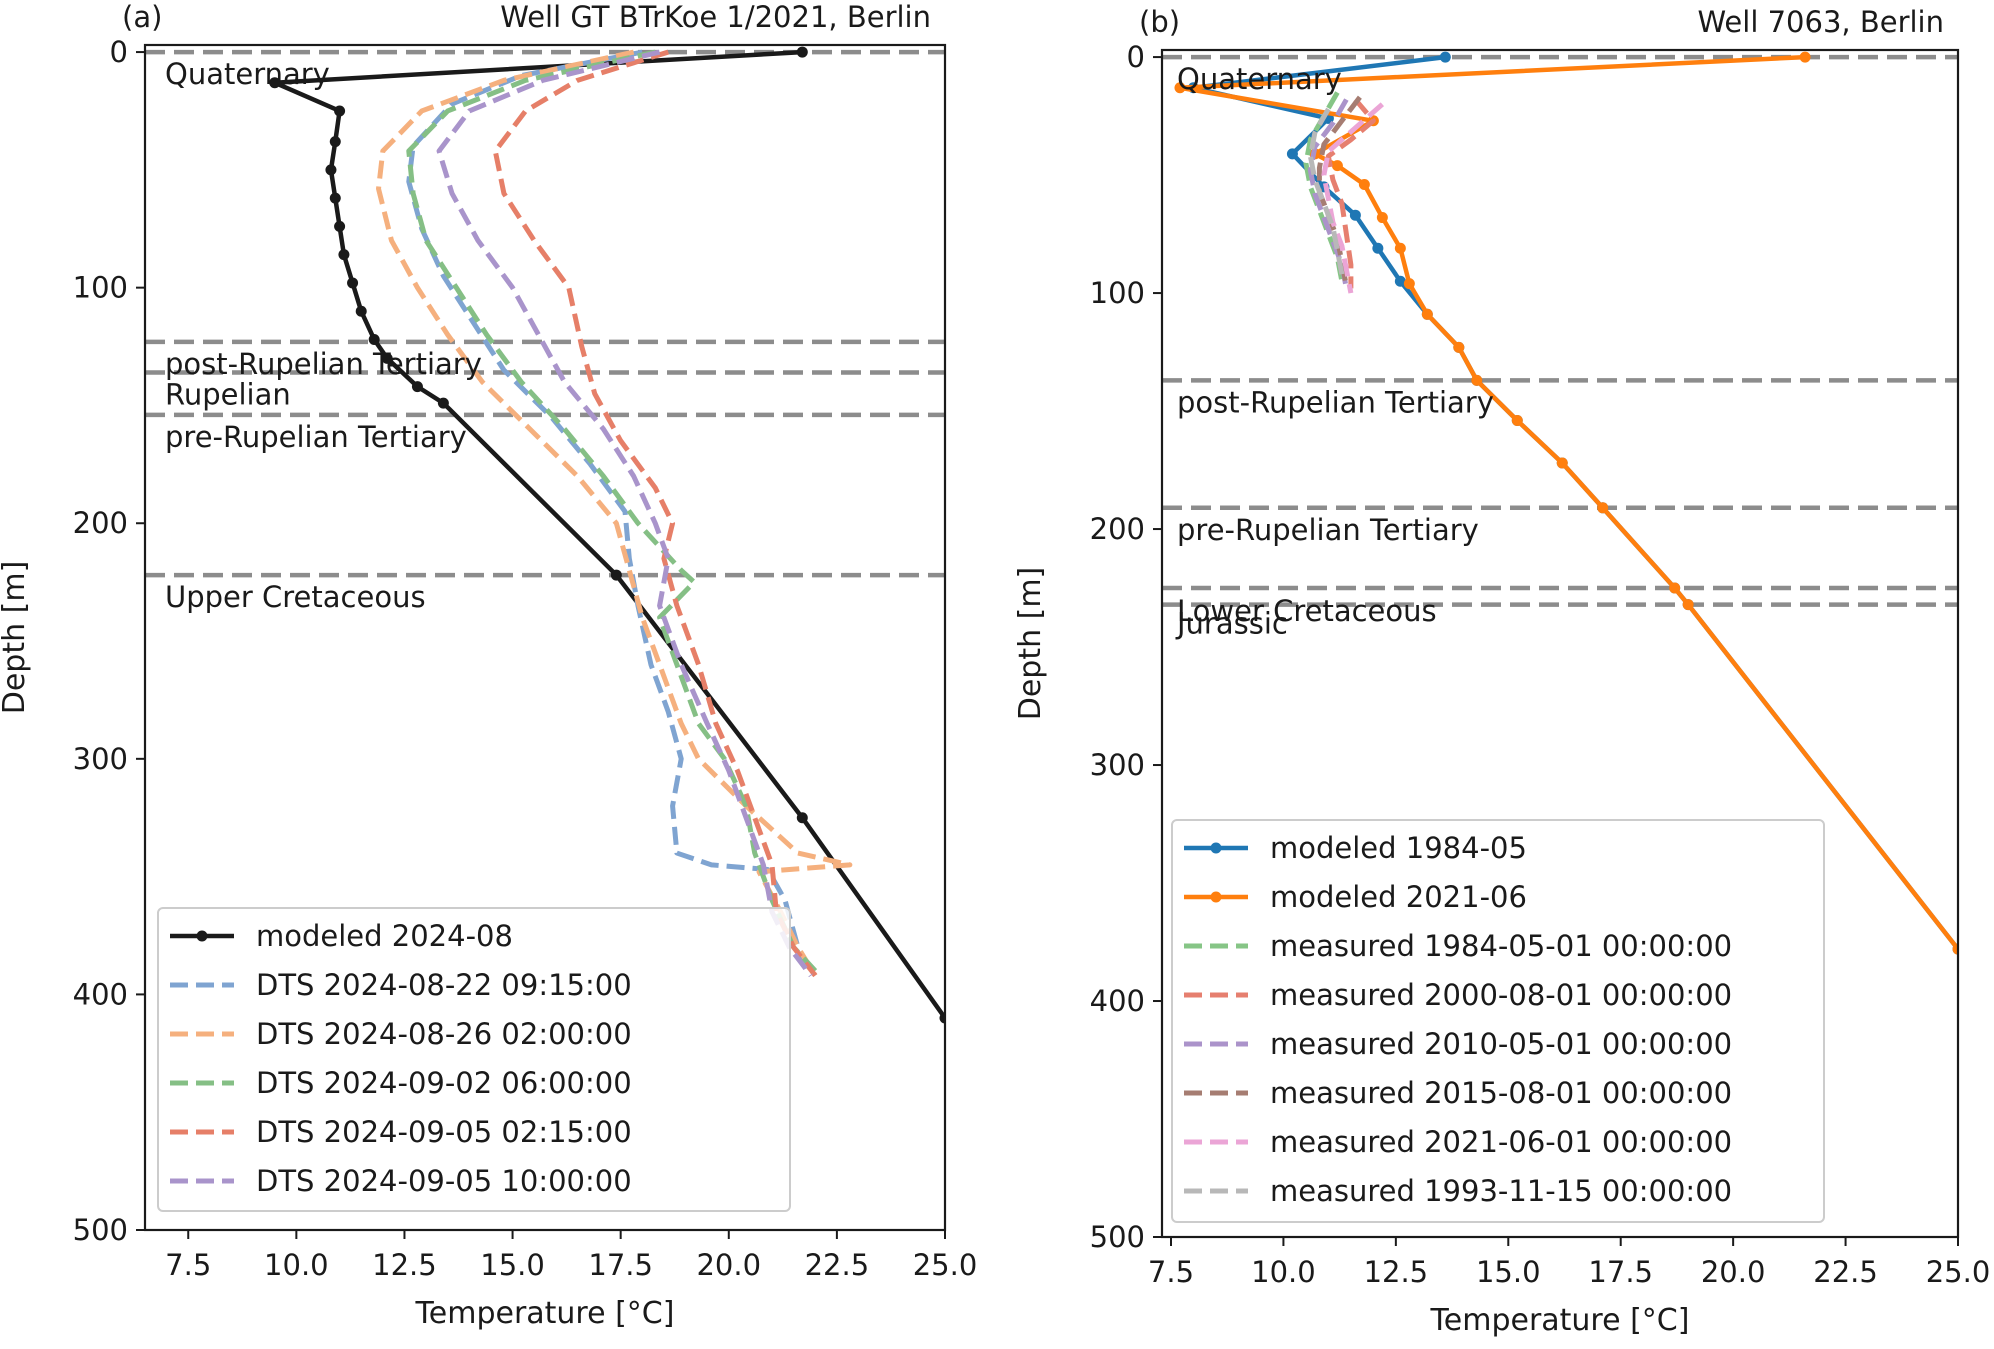 This screenshot has width=1994, height=1349. What do you see at coordinates (715, 17) in the screenshot?
I see `panel-title: Well GT BTrKoe 1/2021, Berlin` at bounding box center [715, 17].